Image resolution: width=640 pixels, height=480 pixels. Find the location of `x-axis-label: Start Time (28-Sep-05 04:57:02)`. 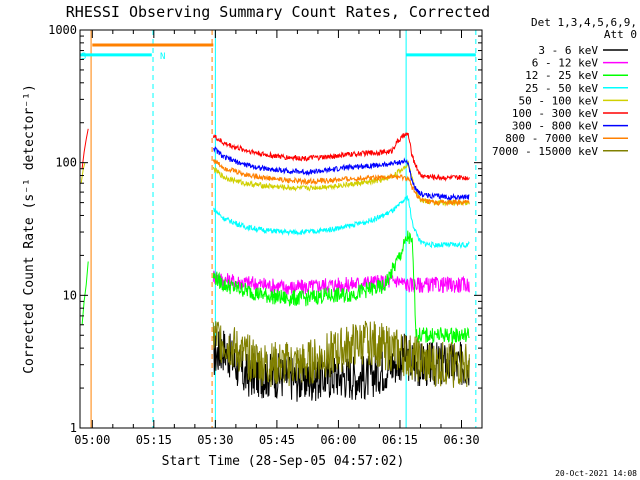

x-axis-label: Start Time (28-Sep-05 04:57:02) is located at coordinates (283, 461).